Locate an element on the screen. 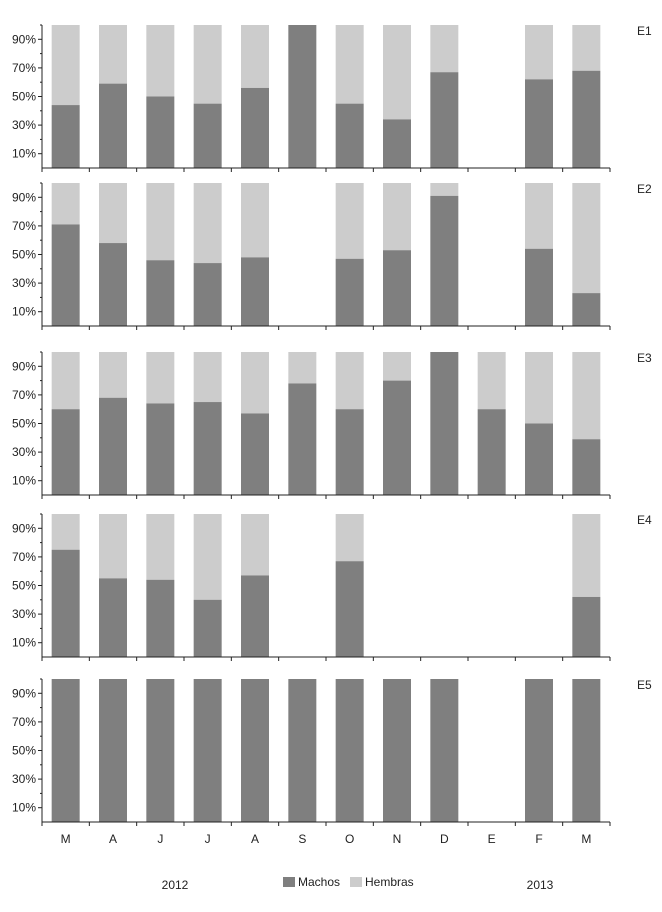  y-tick-label-e5-3: 70% is located at coordinates (24, 722).